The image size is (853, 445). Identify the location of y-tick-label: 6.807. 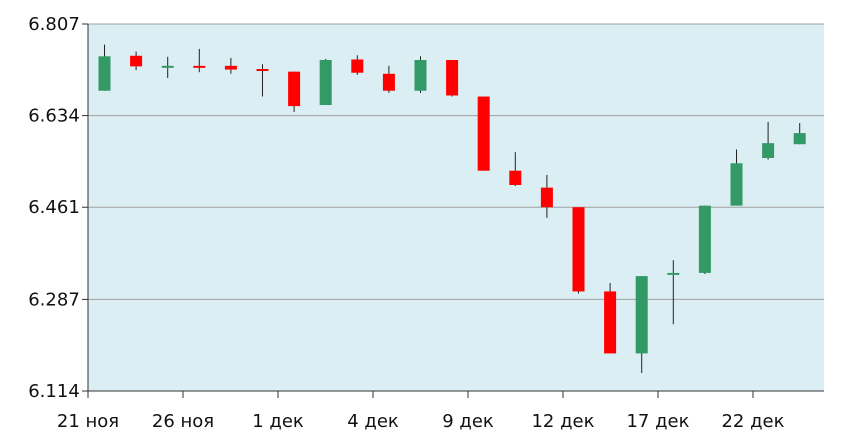
(54, 24).